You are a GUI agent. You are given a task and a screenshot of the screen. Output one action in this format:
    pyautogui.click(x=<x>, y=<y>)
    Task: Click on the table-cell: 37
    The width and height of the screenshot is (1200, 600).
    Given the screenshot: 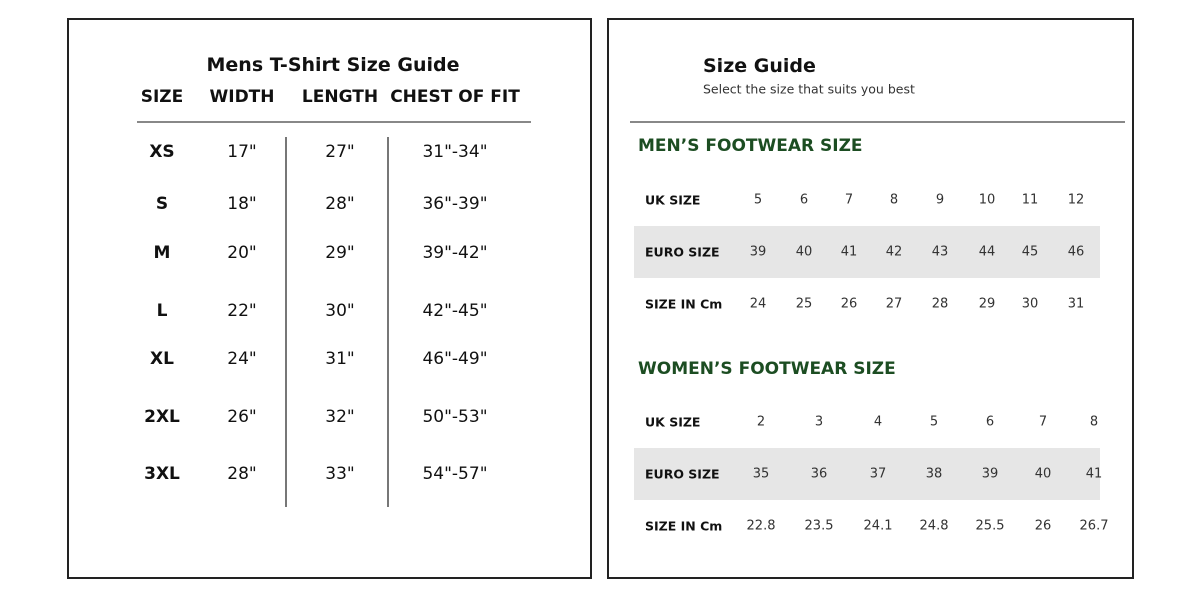 What is the action you would take?
    pyautogui.click(x=878, y=474)
    